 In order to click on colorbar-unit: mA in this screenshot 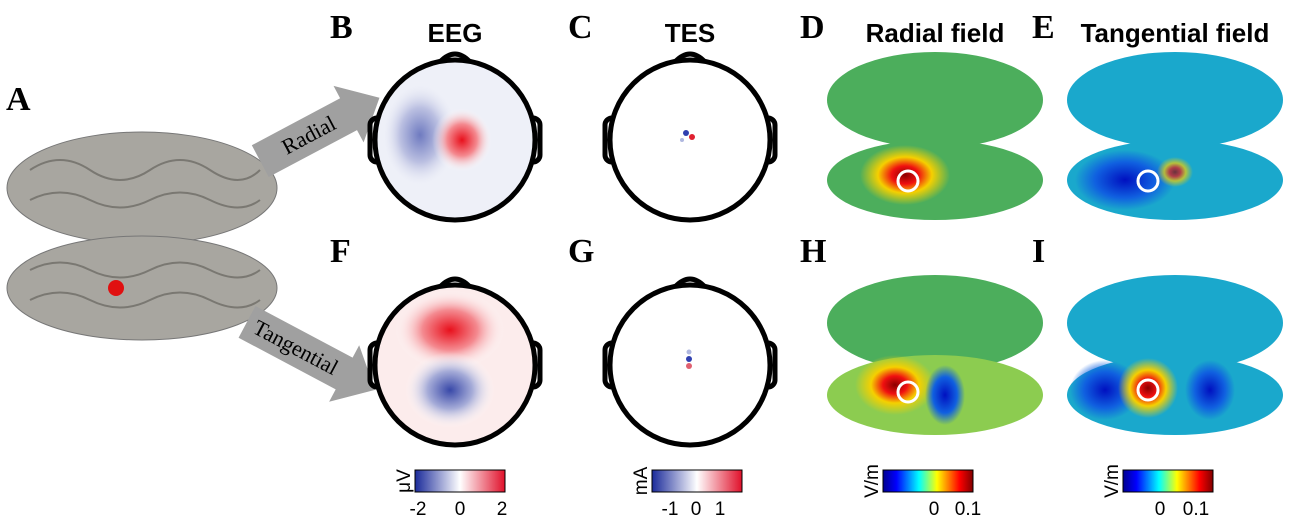, I will do `click(641, 480)`.